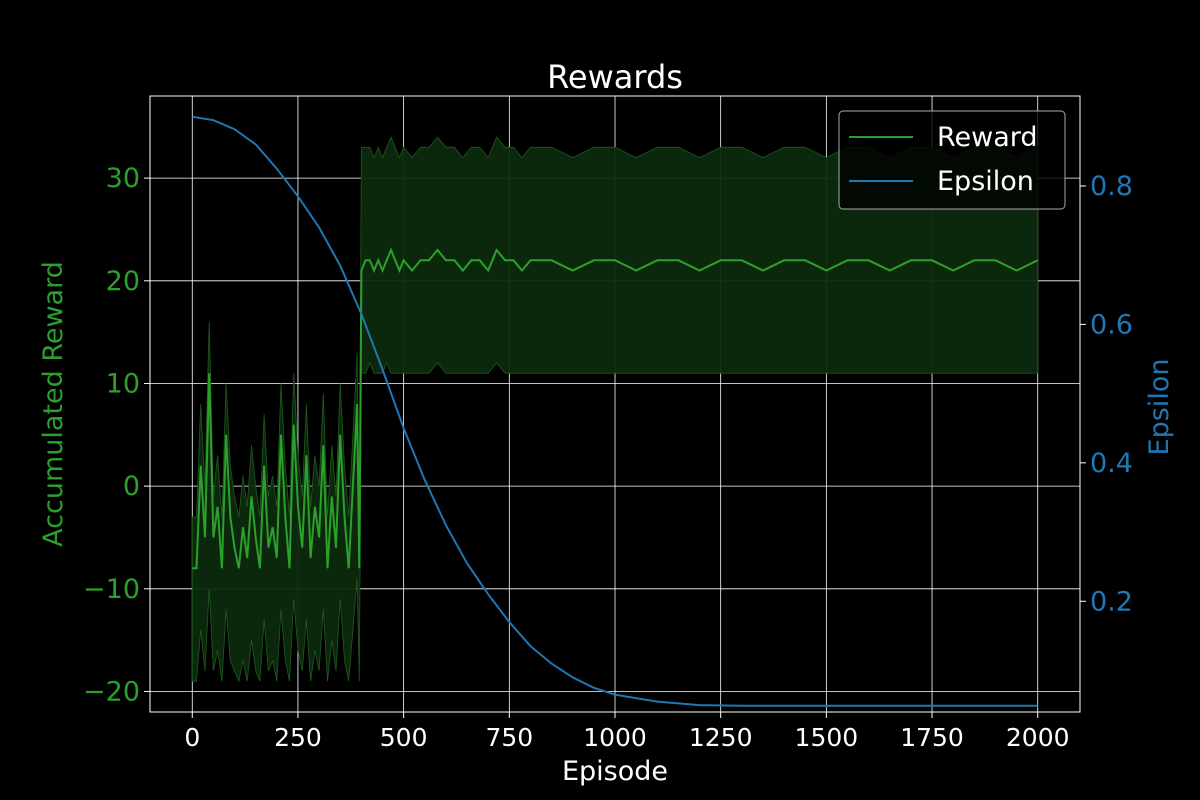  I want to click on x-tick-label: 1500, so click(827, 737).